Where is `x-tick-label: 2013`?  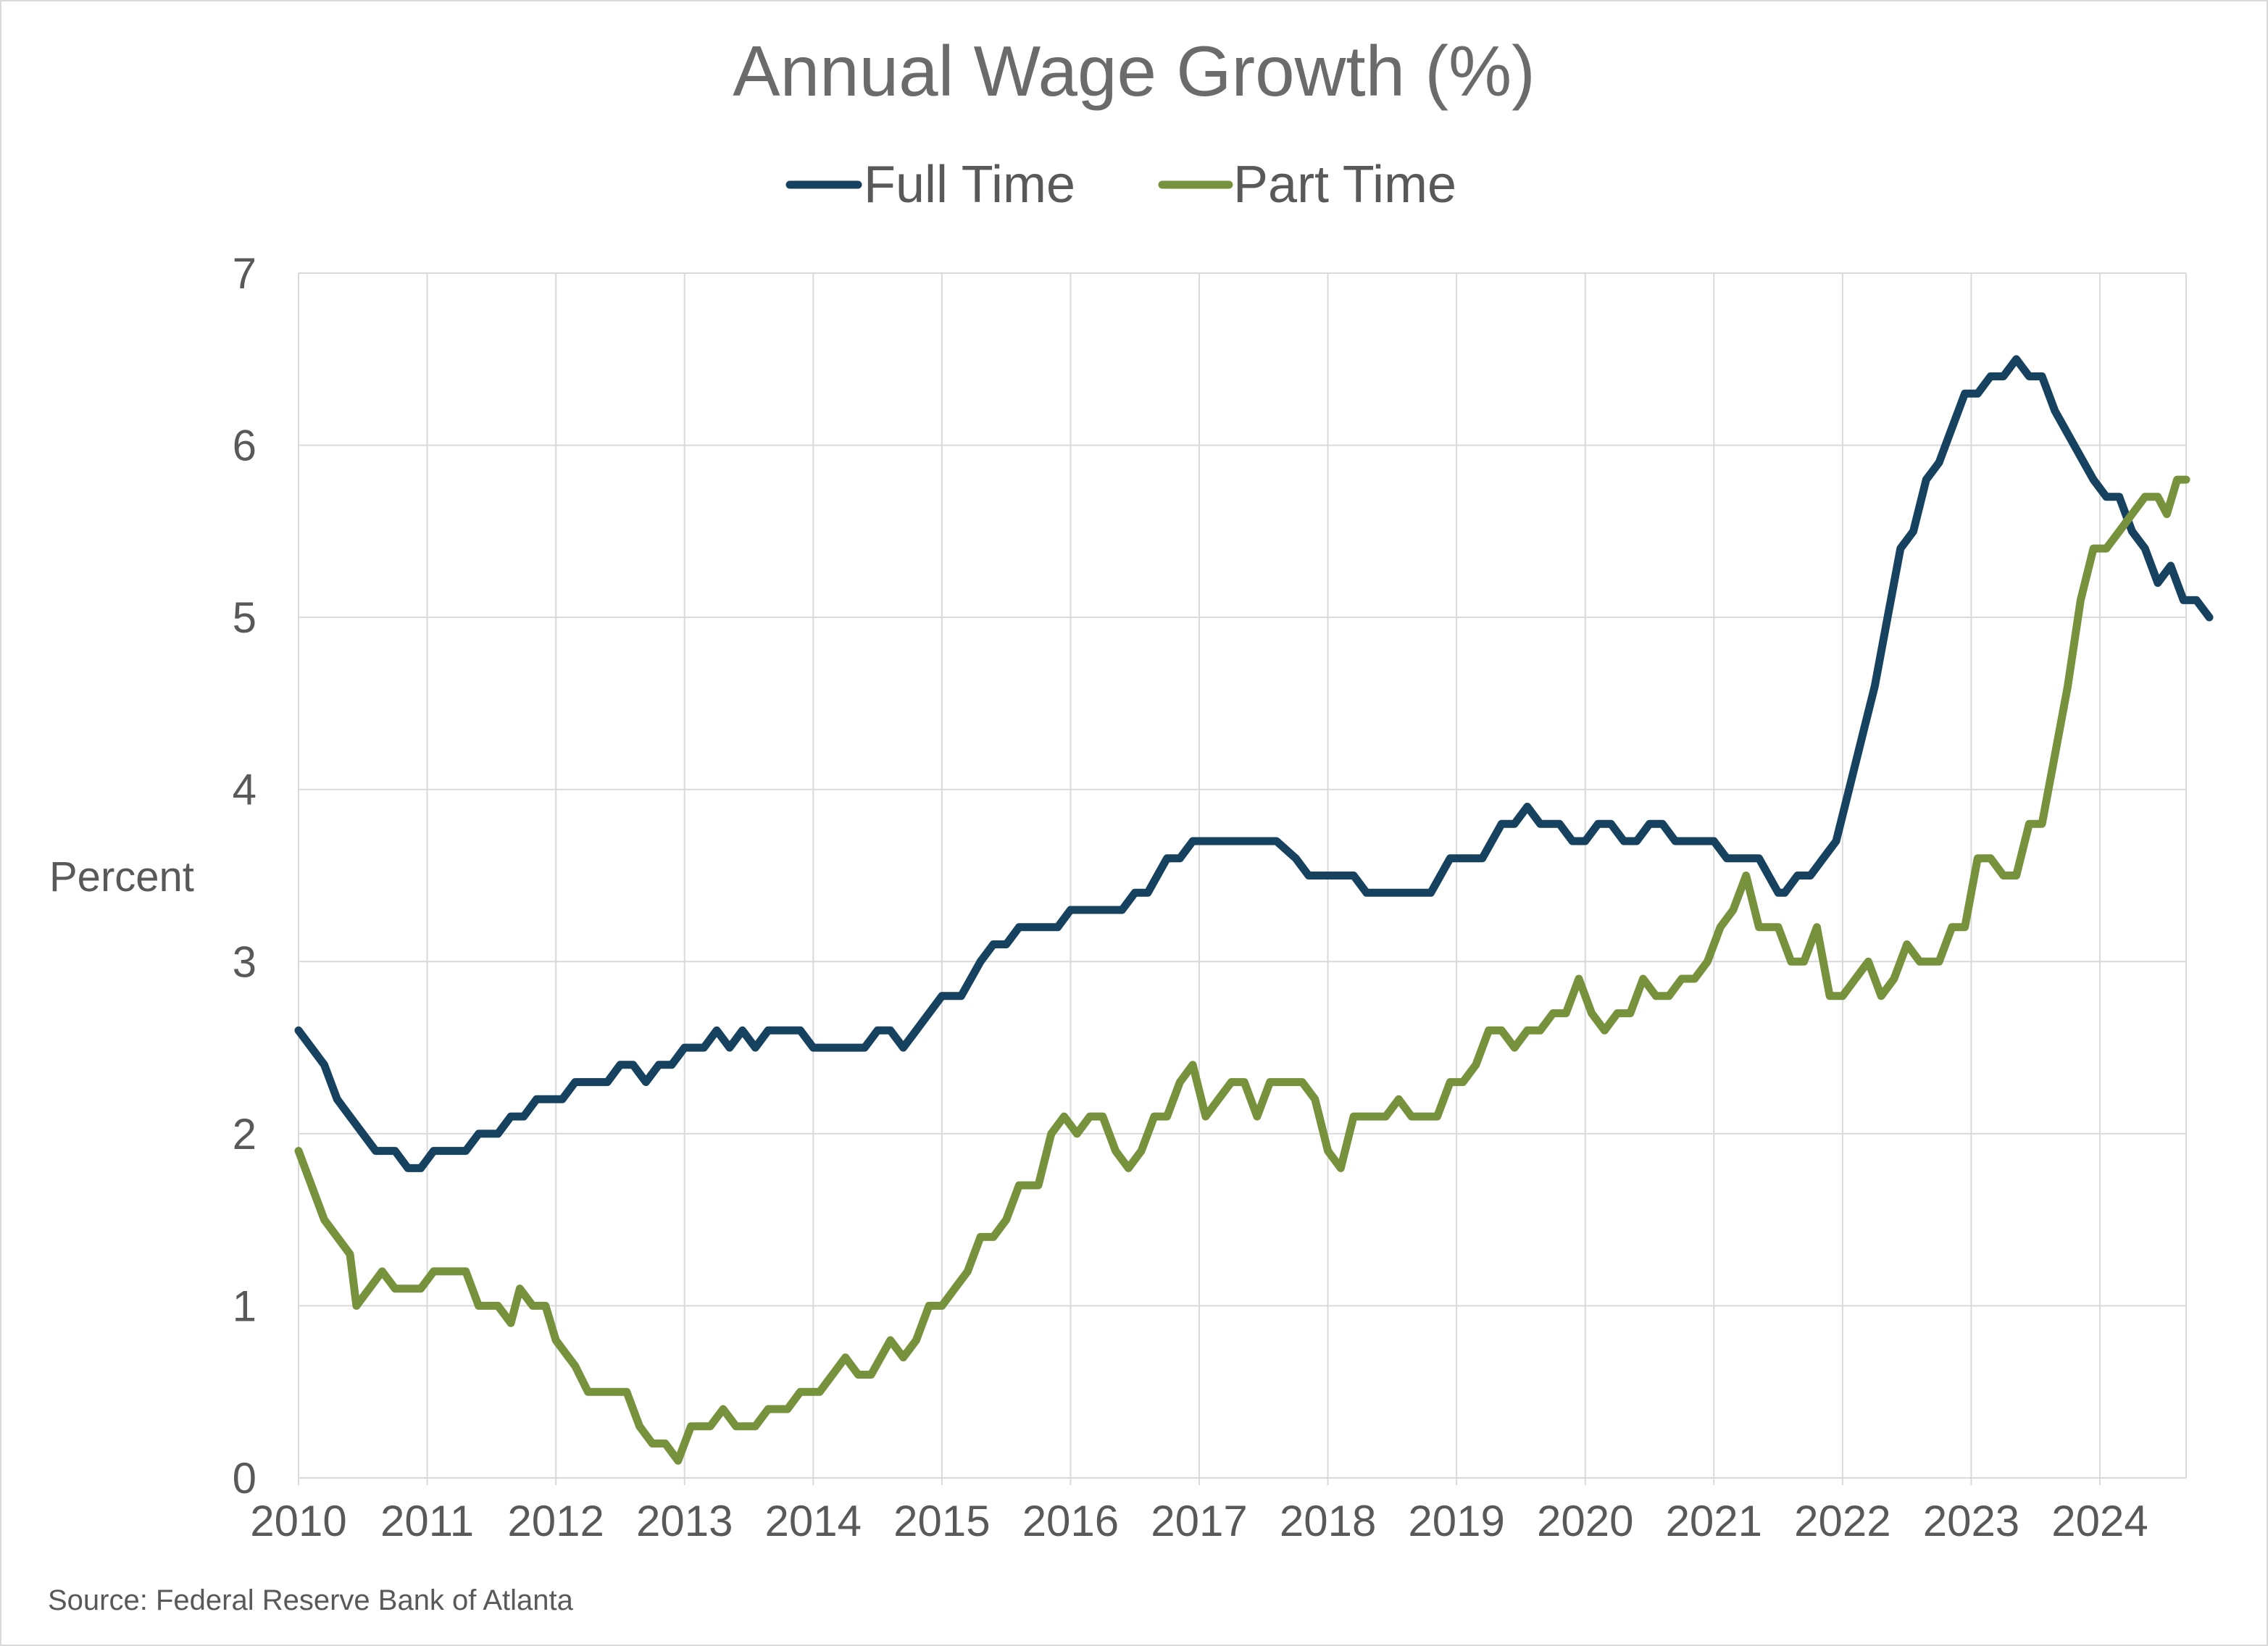 x-tick-label: 2013 is located at coordinates (684, 1521).